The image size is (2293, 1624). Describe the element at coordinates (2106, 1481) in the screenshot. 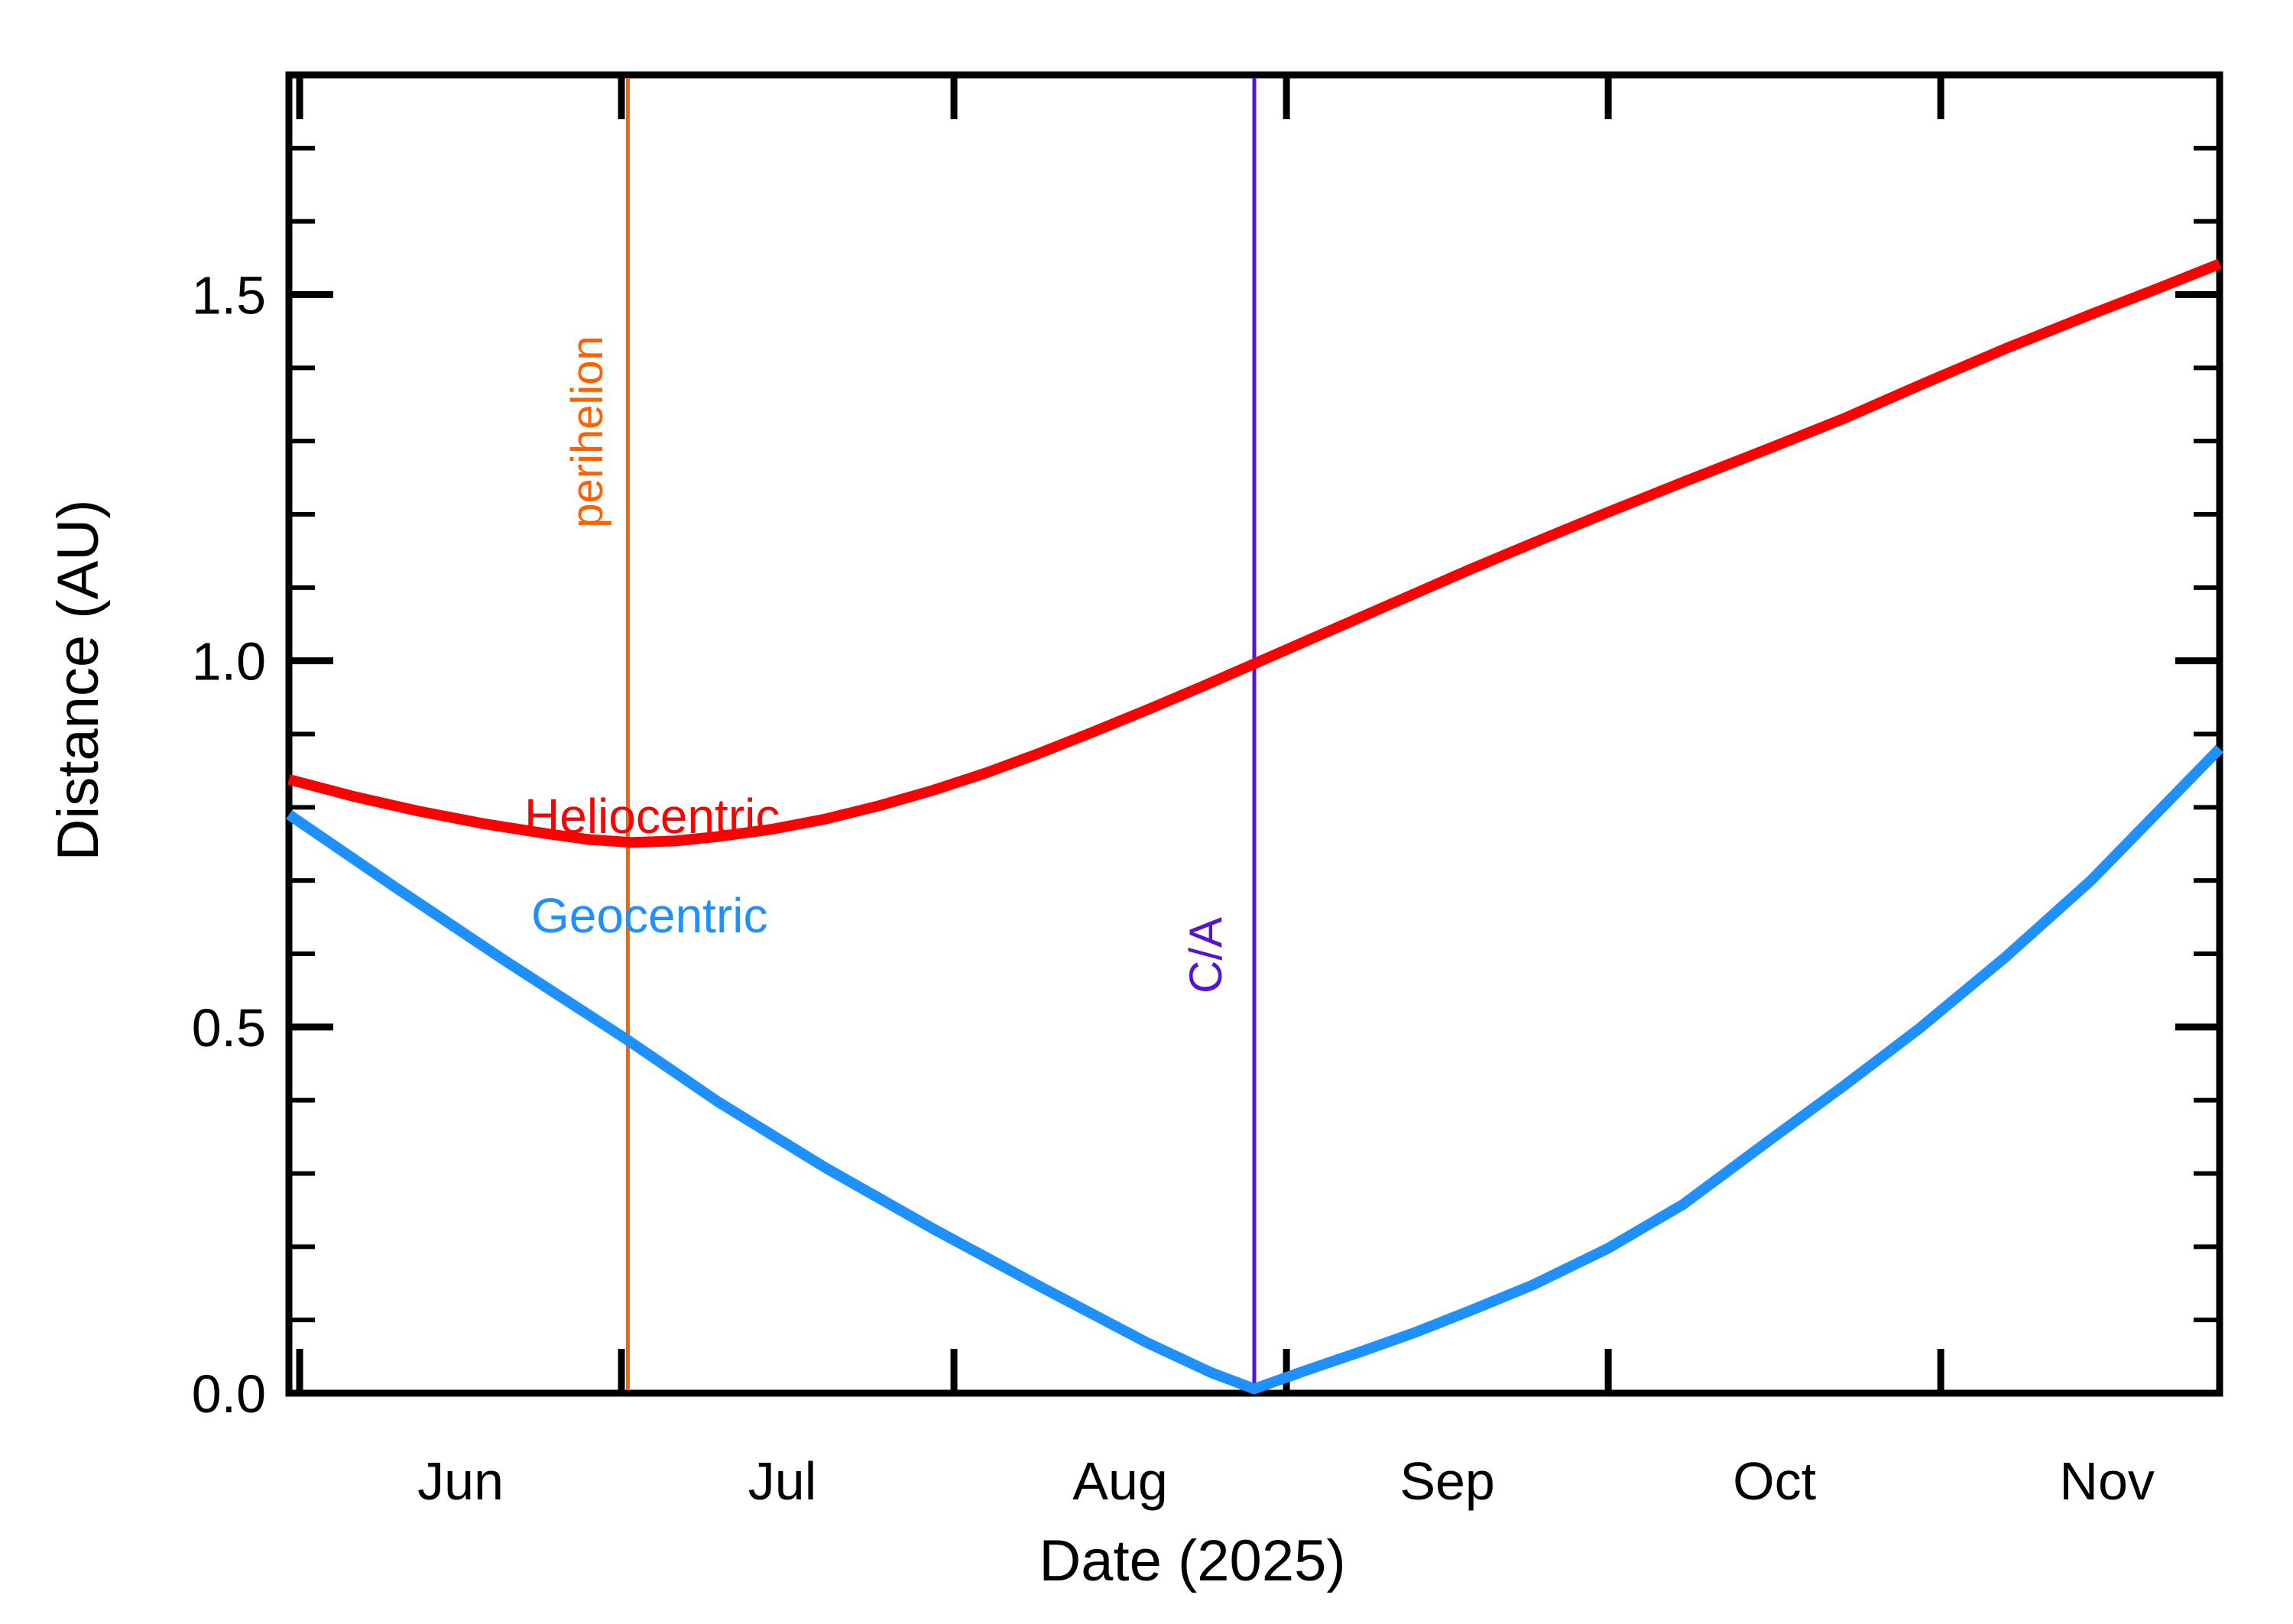

I see `x-month-label: Nov` at that location.